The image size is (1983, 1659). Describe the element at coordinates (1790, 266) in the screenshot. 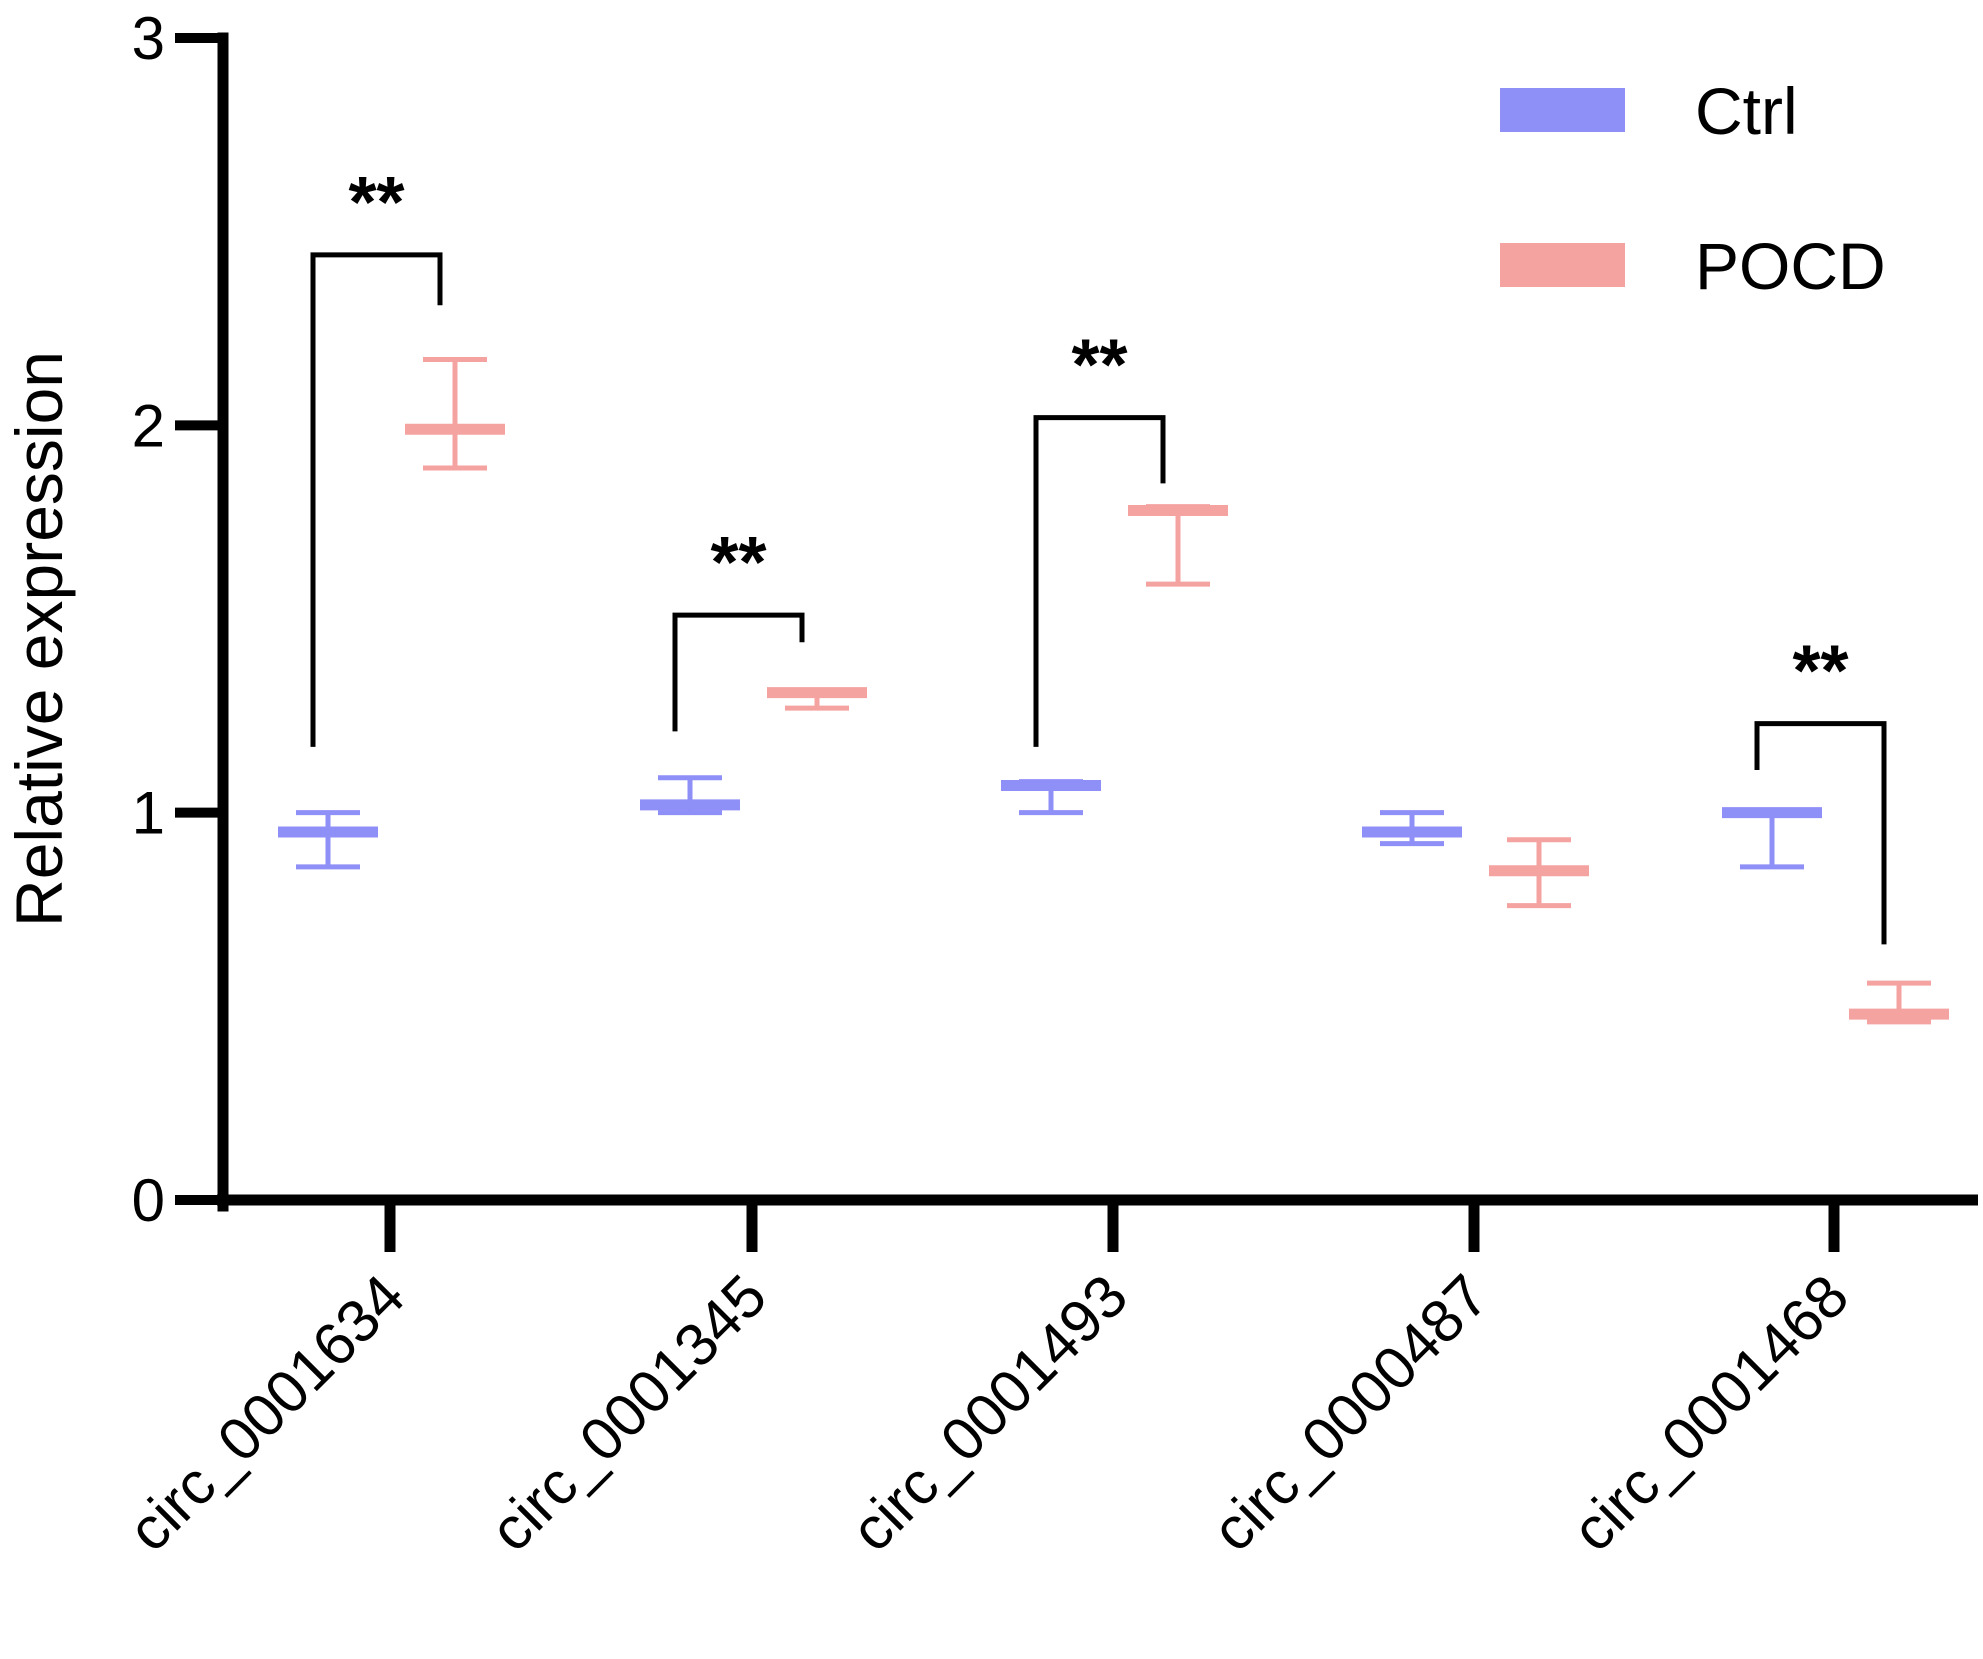

I see `legend-label: POCD` at that location.